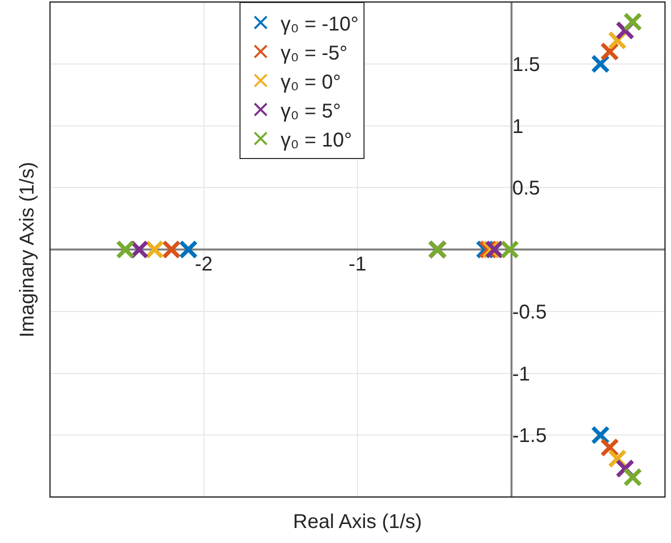  What do you see at coordinates (27, 250) in the screenshot?
I see `y-axis-title: Imaginary Axis (1/s)` at bounding box center [27, 250].